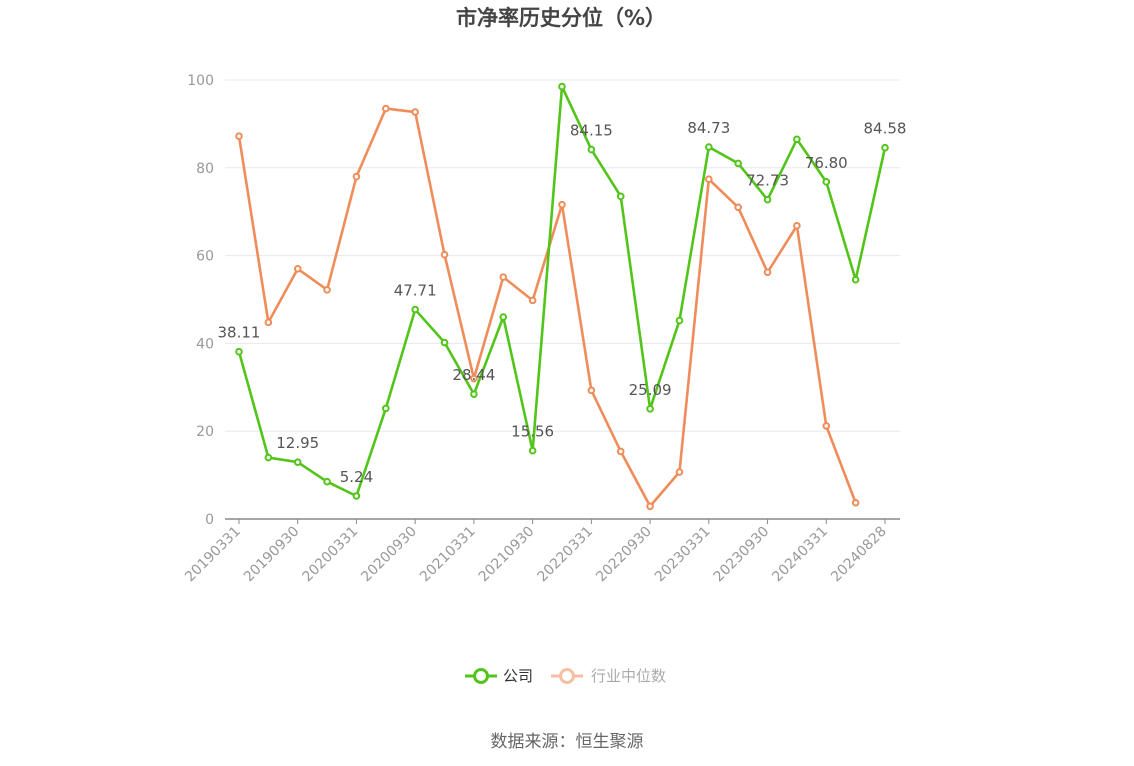 Image resolution: width=1134 pixels, height=766 pixels. What do you see at coordinates (628, 676) in the screenshot?
I see `legend-label-industry-median: 行业中位数` at bounding box center [628, 676].